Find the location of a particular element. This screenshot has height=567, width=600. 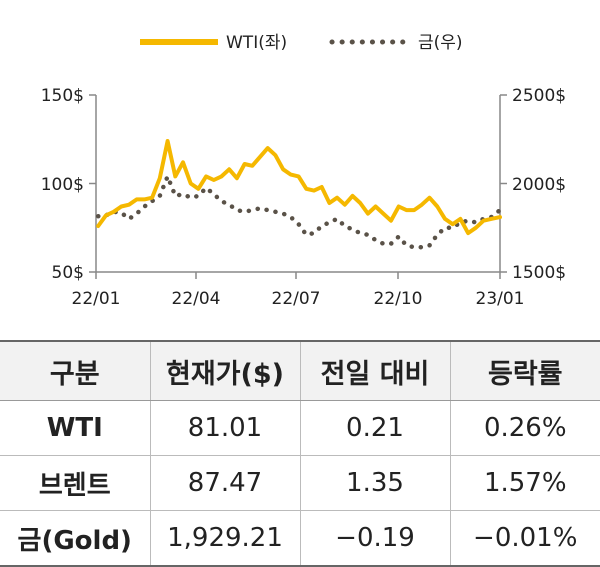

table-row: 브렌트 87.47 1.35 1.57% is located at coordinates (300, 483).